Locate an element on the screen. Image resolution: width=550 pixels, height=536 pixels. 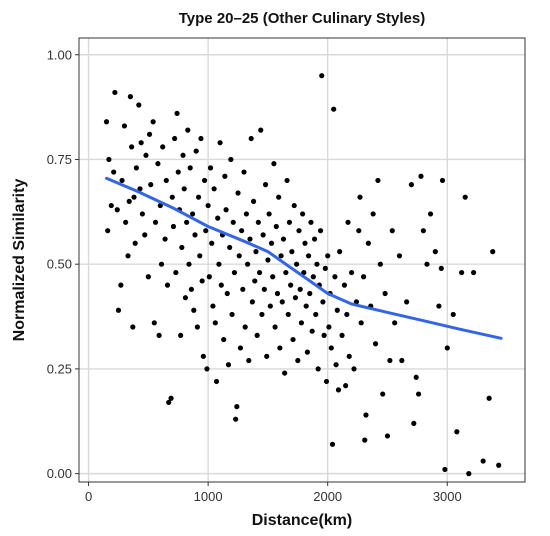
x-axis-title: Distance(km) is located at coordinates (302, 520).